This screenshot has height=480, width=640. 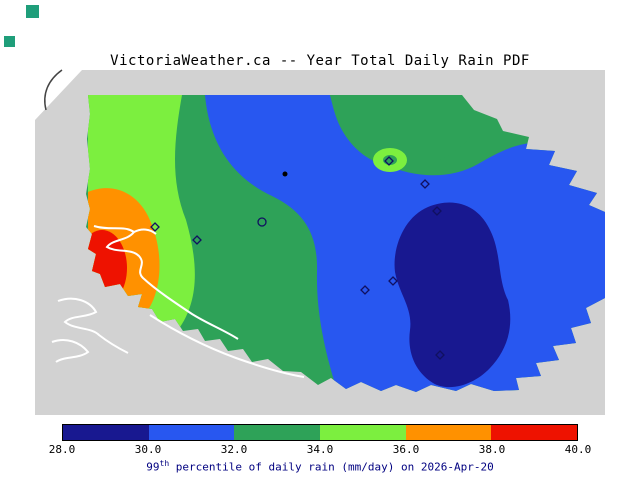 I want to click on caption-sup: th, so click(x=164, y=463).